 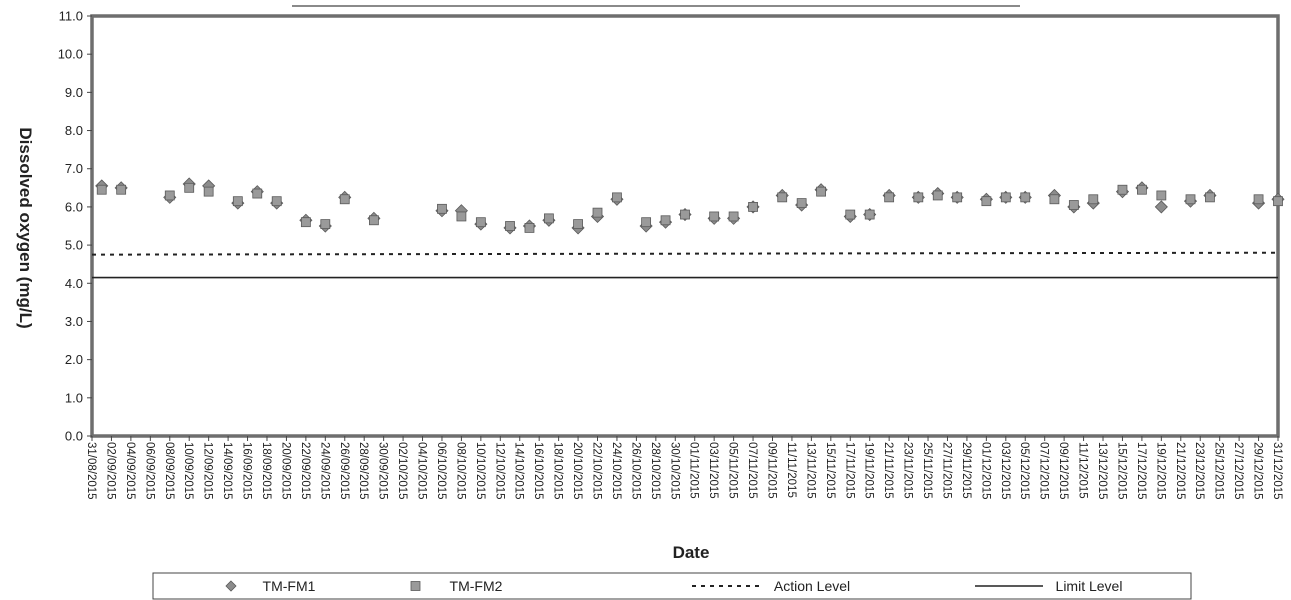 What do you see at coordinates (672, 586) in the screenshot?
I see `legend: TM-FM1 TM-FM2 Action Level Limit Level` at bounding box center [672, 586].